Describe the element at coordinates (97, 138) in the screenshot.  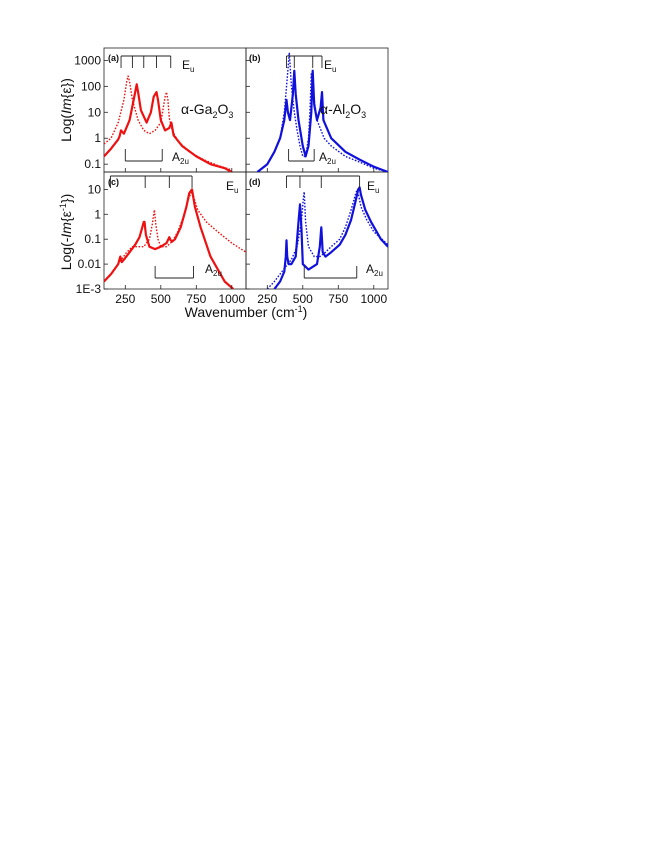
I see `y-tick-label-top-1: 1` at that location.